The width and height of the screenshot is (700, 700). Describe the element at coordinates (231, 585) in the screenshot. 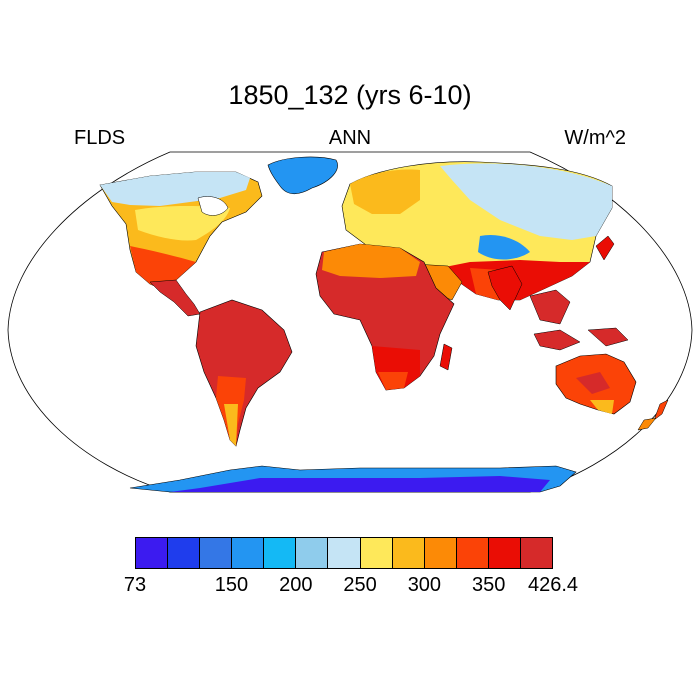

I see `colorbar-tick-label: 150` at that location.